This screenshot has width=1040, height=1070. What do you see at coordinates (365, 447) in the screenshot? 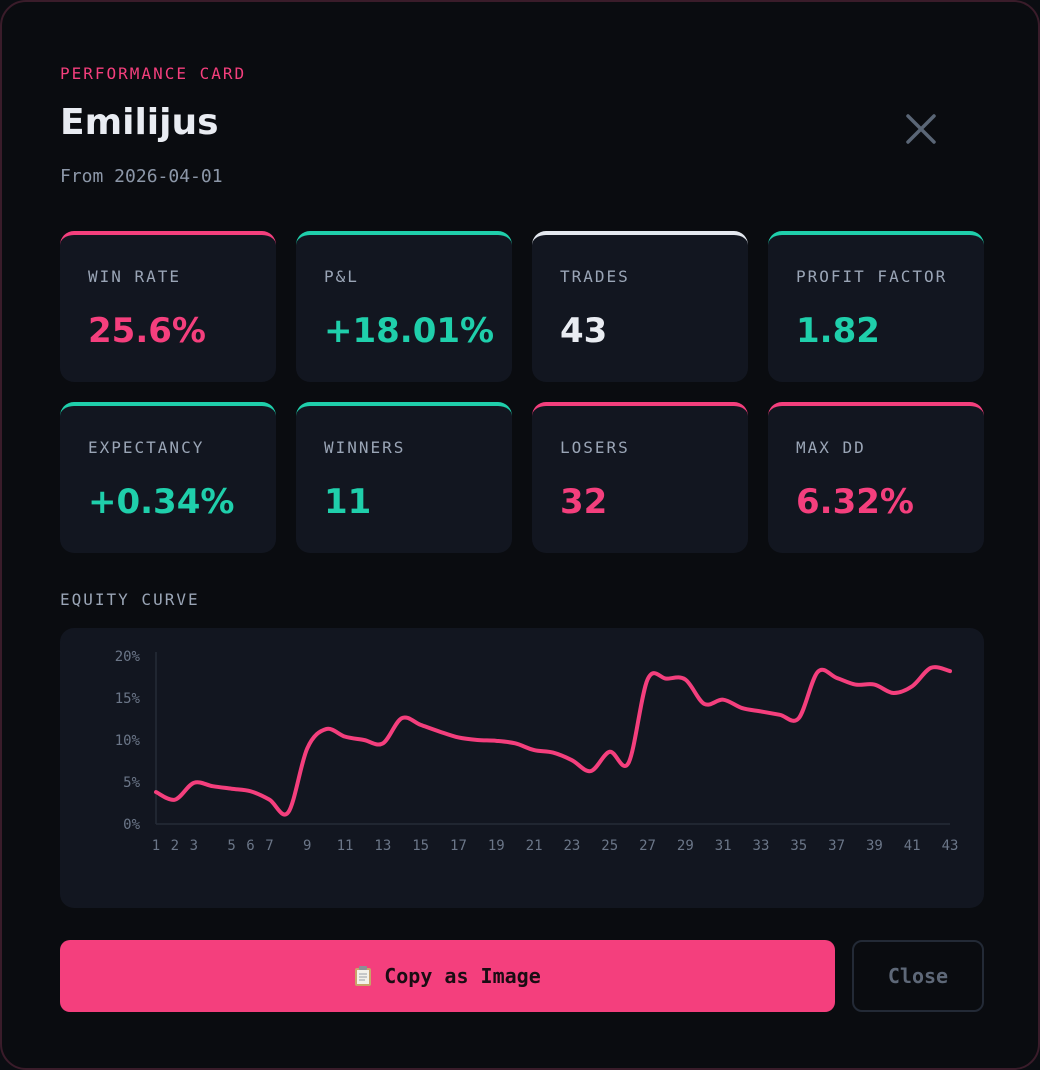
I see `stat-label: WINNERS` at bounding box center [365, 447].